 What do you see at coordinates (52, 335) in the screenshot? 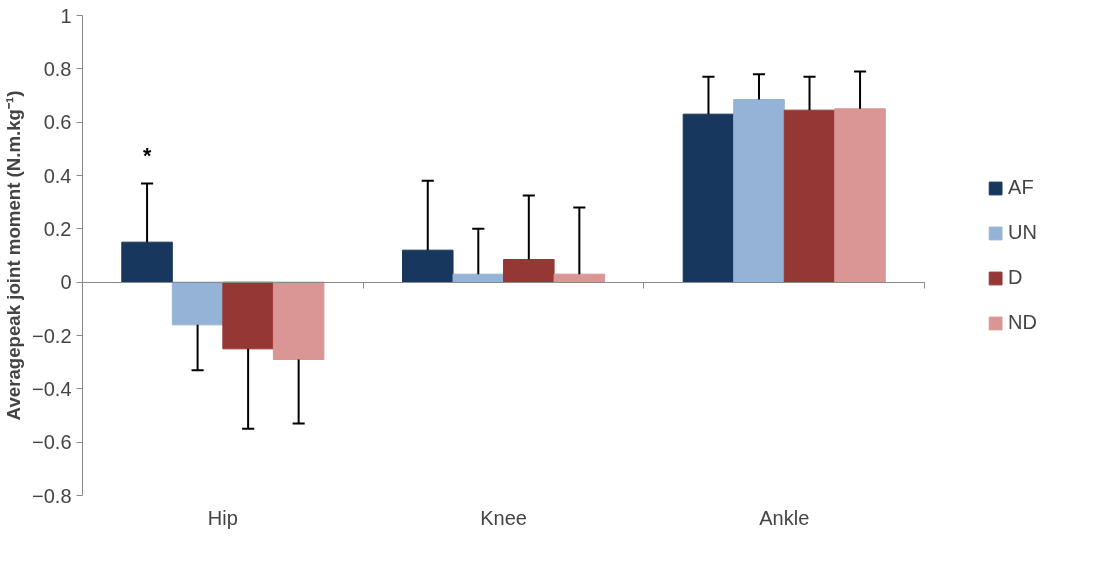
I see `y-tick-label: −0.2` at bounding box center [52, 335].